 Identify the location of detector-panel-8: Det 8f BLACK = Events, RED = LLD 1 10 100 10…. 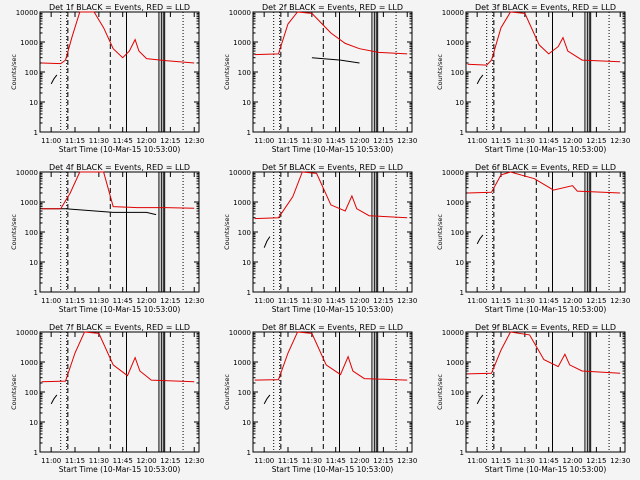
(320, 398).